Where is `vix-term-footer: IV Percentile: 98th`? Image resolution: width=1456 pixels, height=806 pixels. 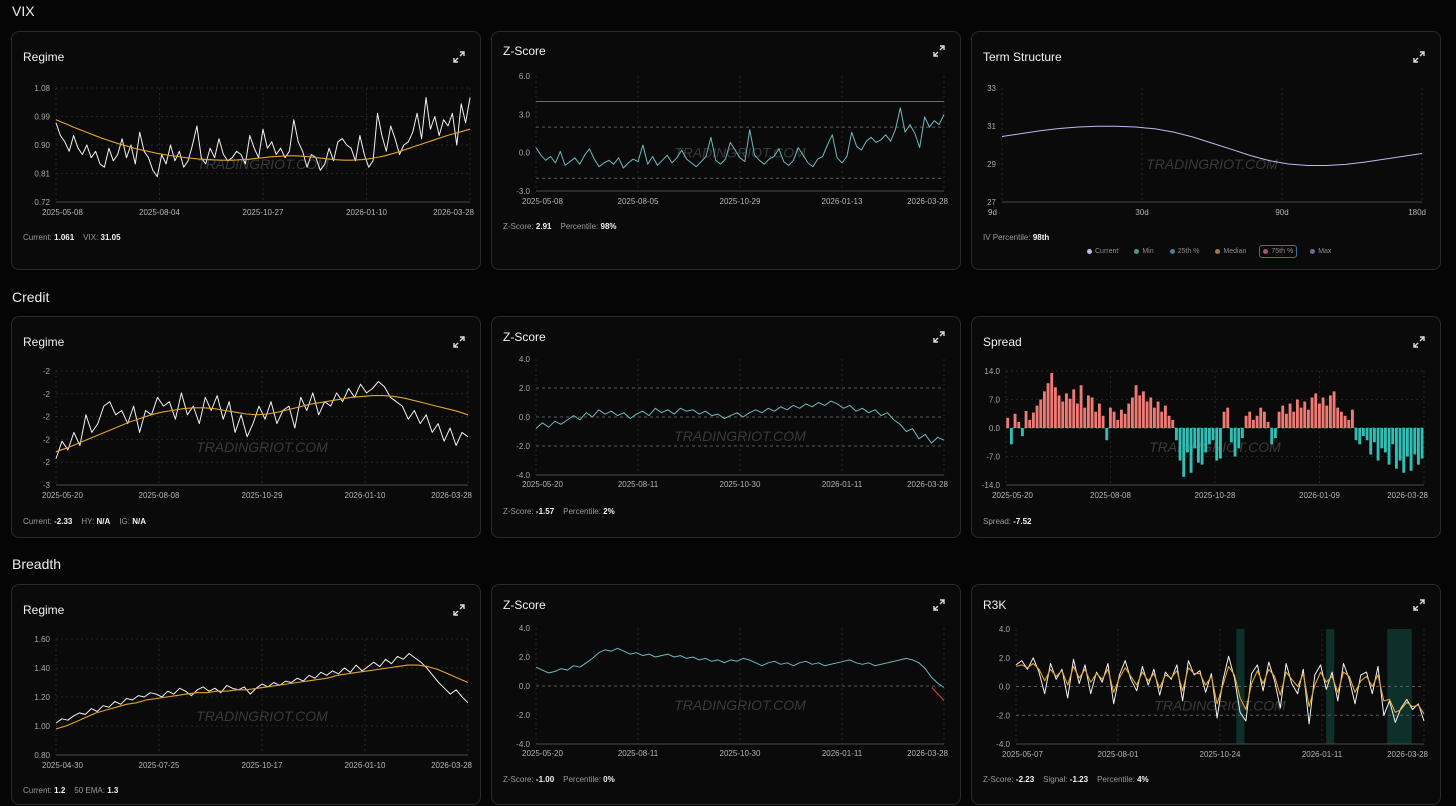
vix-term-footer: IV Percentile: 98th is located at coordinates (1016, 237).